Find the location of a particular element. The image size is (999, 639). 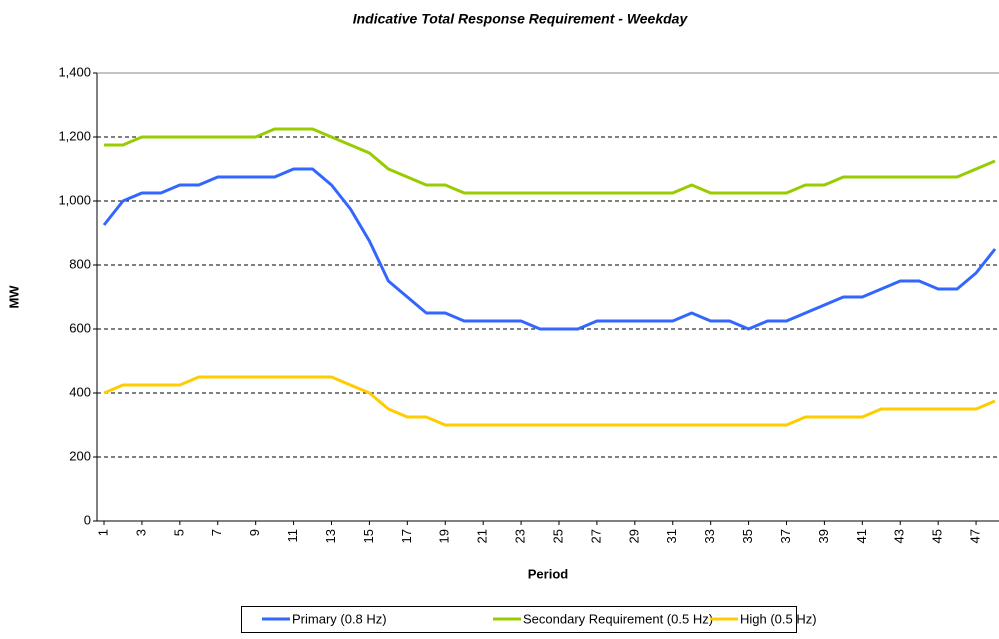

x-axis-label: Period is located at coordinates (548, 573).